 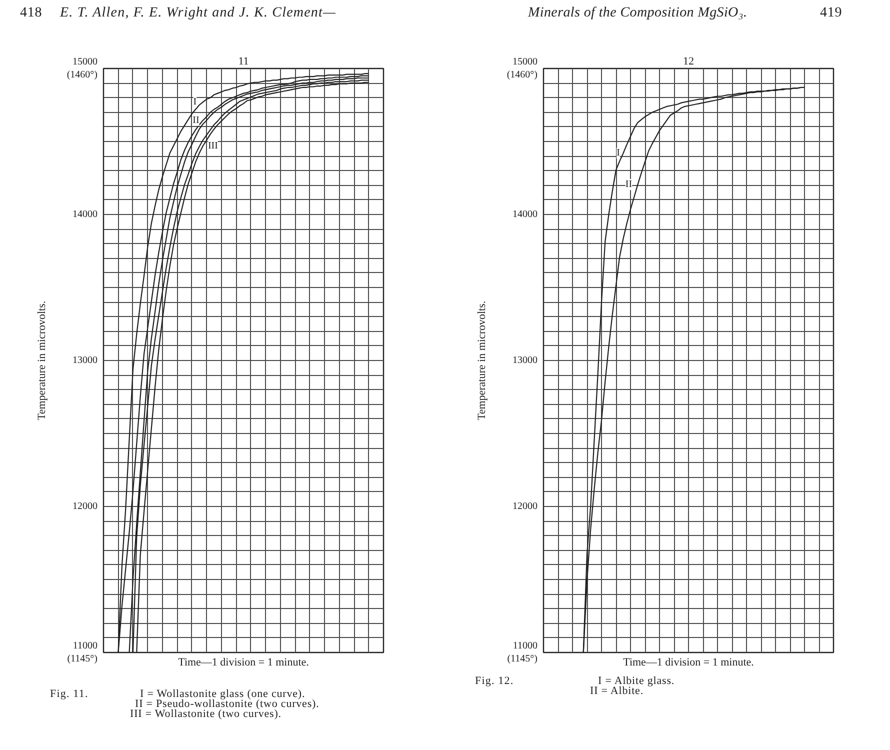 I want to click on text: E. T. Allen, F. E. Wright and J. K. Clement—, so click(x=198, y=13).